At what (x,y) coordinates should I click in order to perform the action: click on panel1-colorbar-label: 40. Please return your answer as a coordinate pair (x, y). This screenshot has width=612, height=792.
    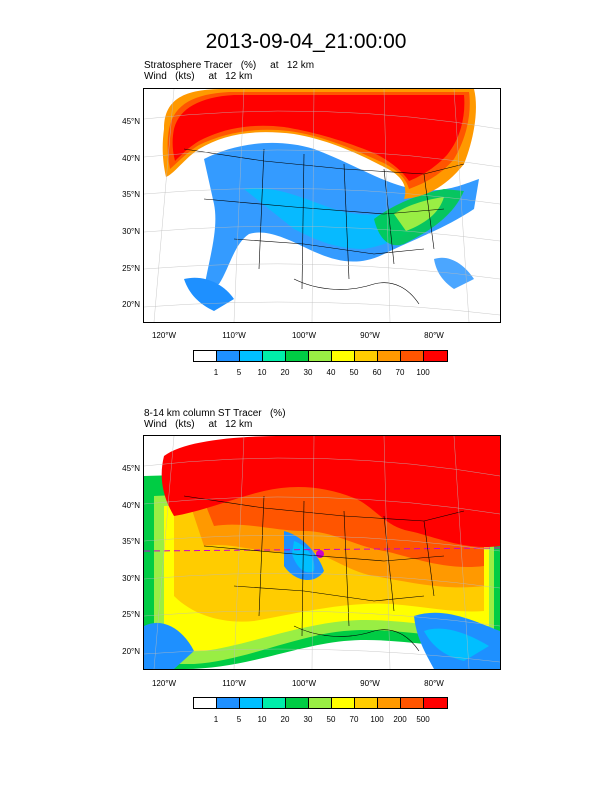
    Looking at the image, I should click on (331, 372).